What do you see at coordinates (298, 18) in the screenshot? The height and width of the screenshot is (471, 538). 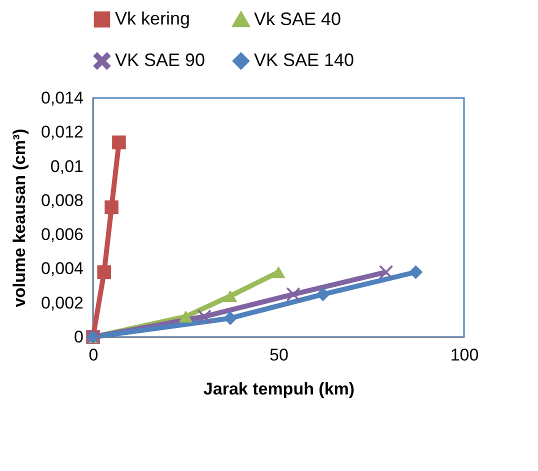 I see `legend-label: Vk SAE 40` at bounding box center [298, 18].